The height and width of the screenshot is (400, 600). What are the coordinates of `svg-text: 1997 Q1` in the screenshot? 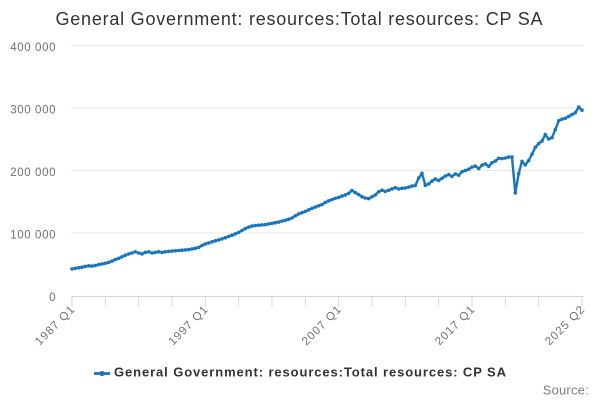 It's located at (189, 326).